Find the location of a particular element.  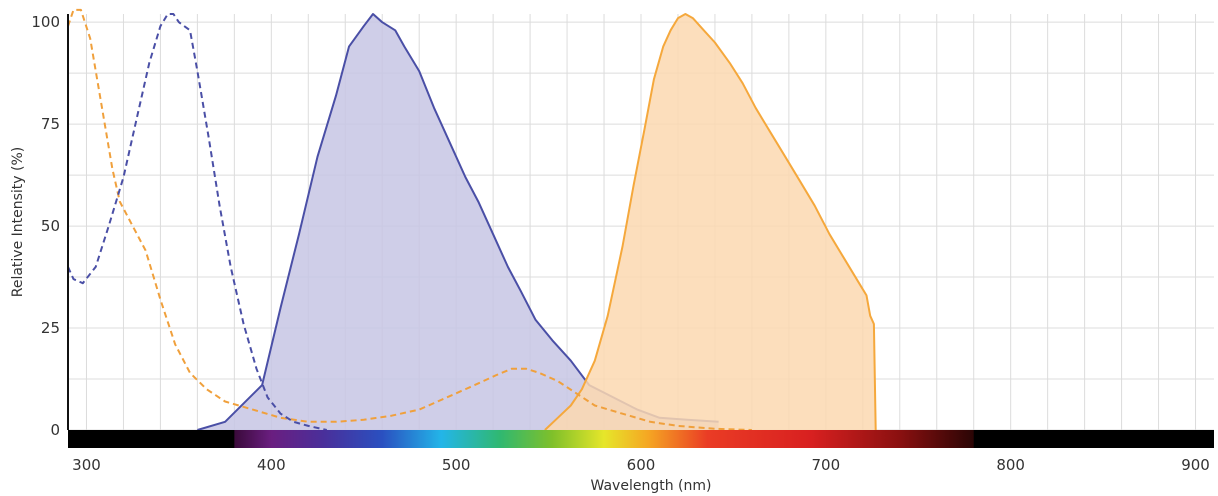

spectrum-bar-visible is located at coordinates (604, 439).